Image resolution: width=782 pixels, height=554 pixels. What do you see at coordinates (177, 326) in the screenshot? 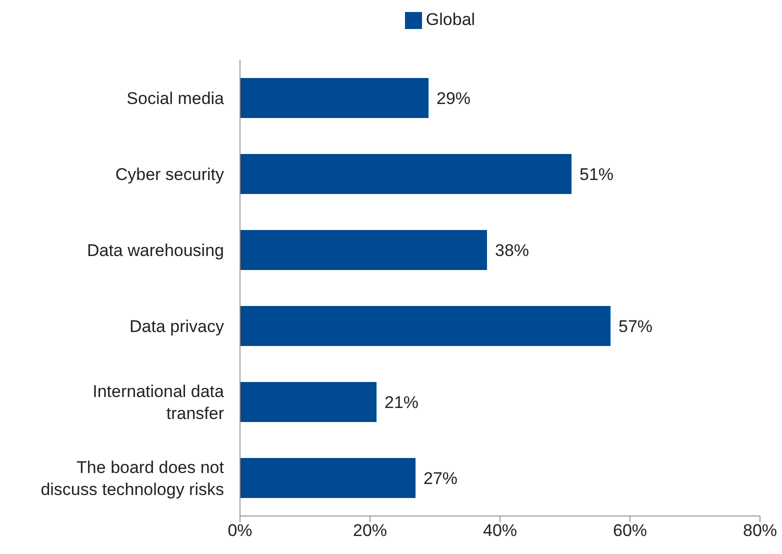
I see `y-tick-label: Data privacy` at bounding box center [177, 326].